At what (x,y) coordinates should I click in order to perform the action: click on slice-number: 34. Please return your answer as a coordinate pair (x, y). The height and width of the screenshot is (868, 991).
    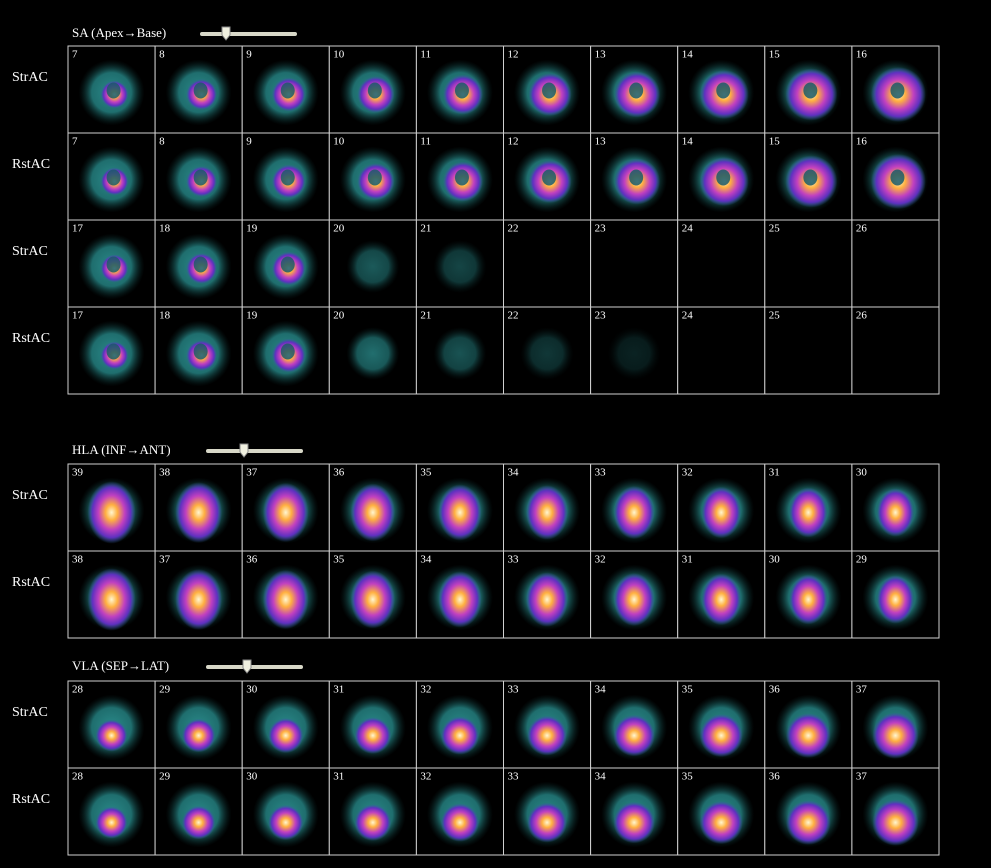
    Looking at the image, I should click on (601, 777).